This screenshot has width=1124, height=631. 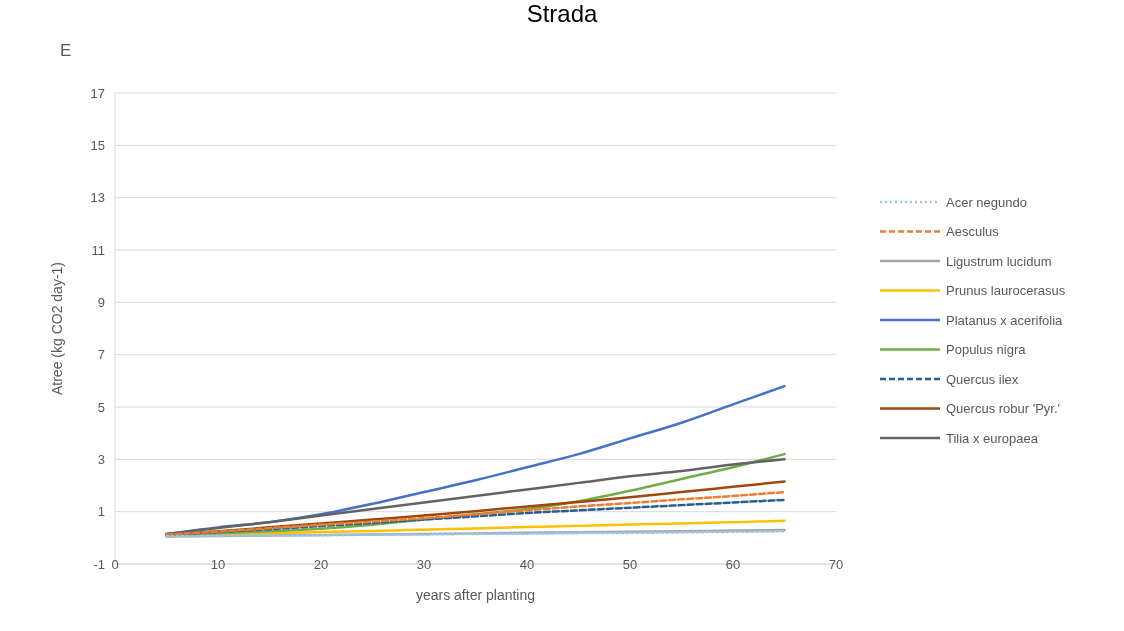 I want to click on x-tick-label: 0, so click(x=115, y=564).